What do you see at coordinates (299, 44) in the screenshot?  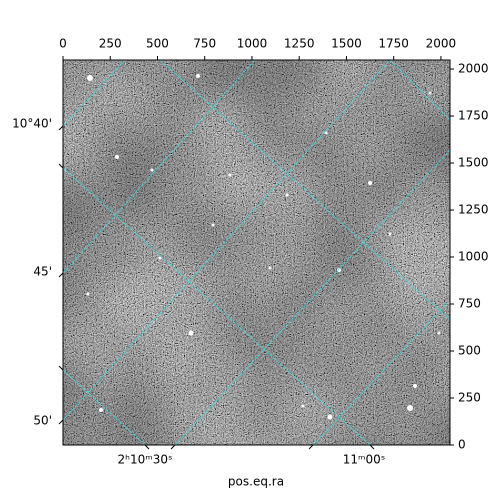 I see `x-tick-label: 1250` at bounding box center [299, 44].